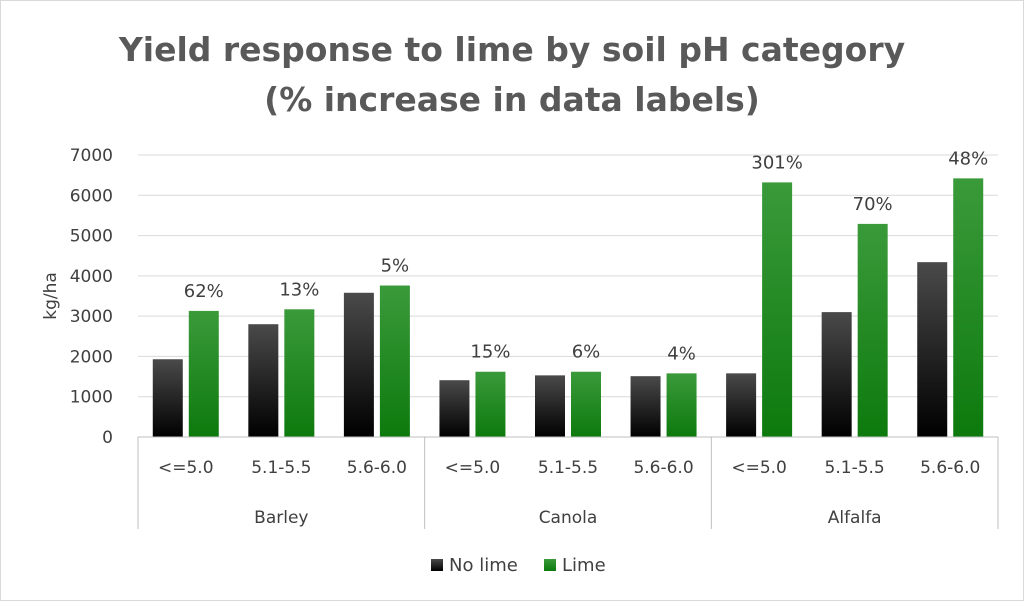  What do you see at coordinates (204, 291) in the screenshot?
I see `data-label: 62%` at bounding box center [204, 291].